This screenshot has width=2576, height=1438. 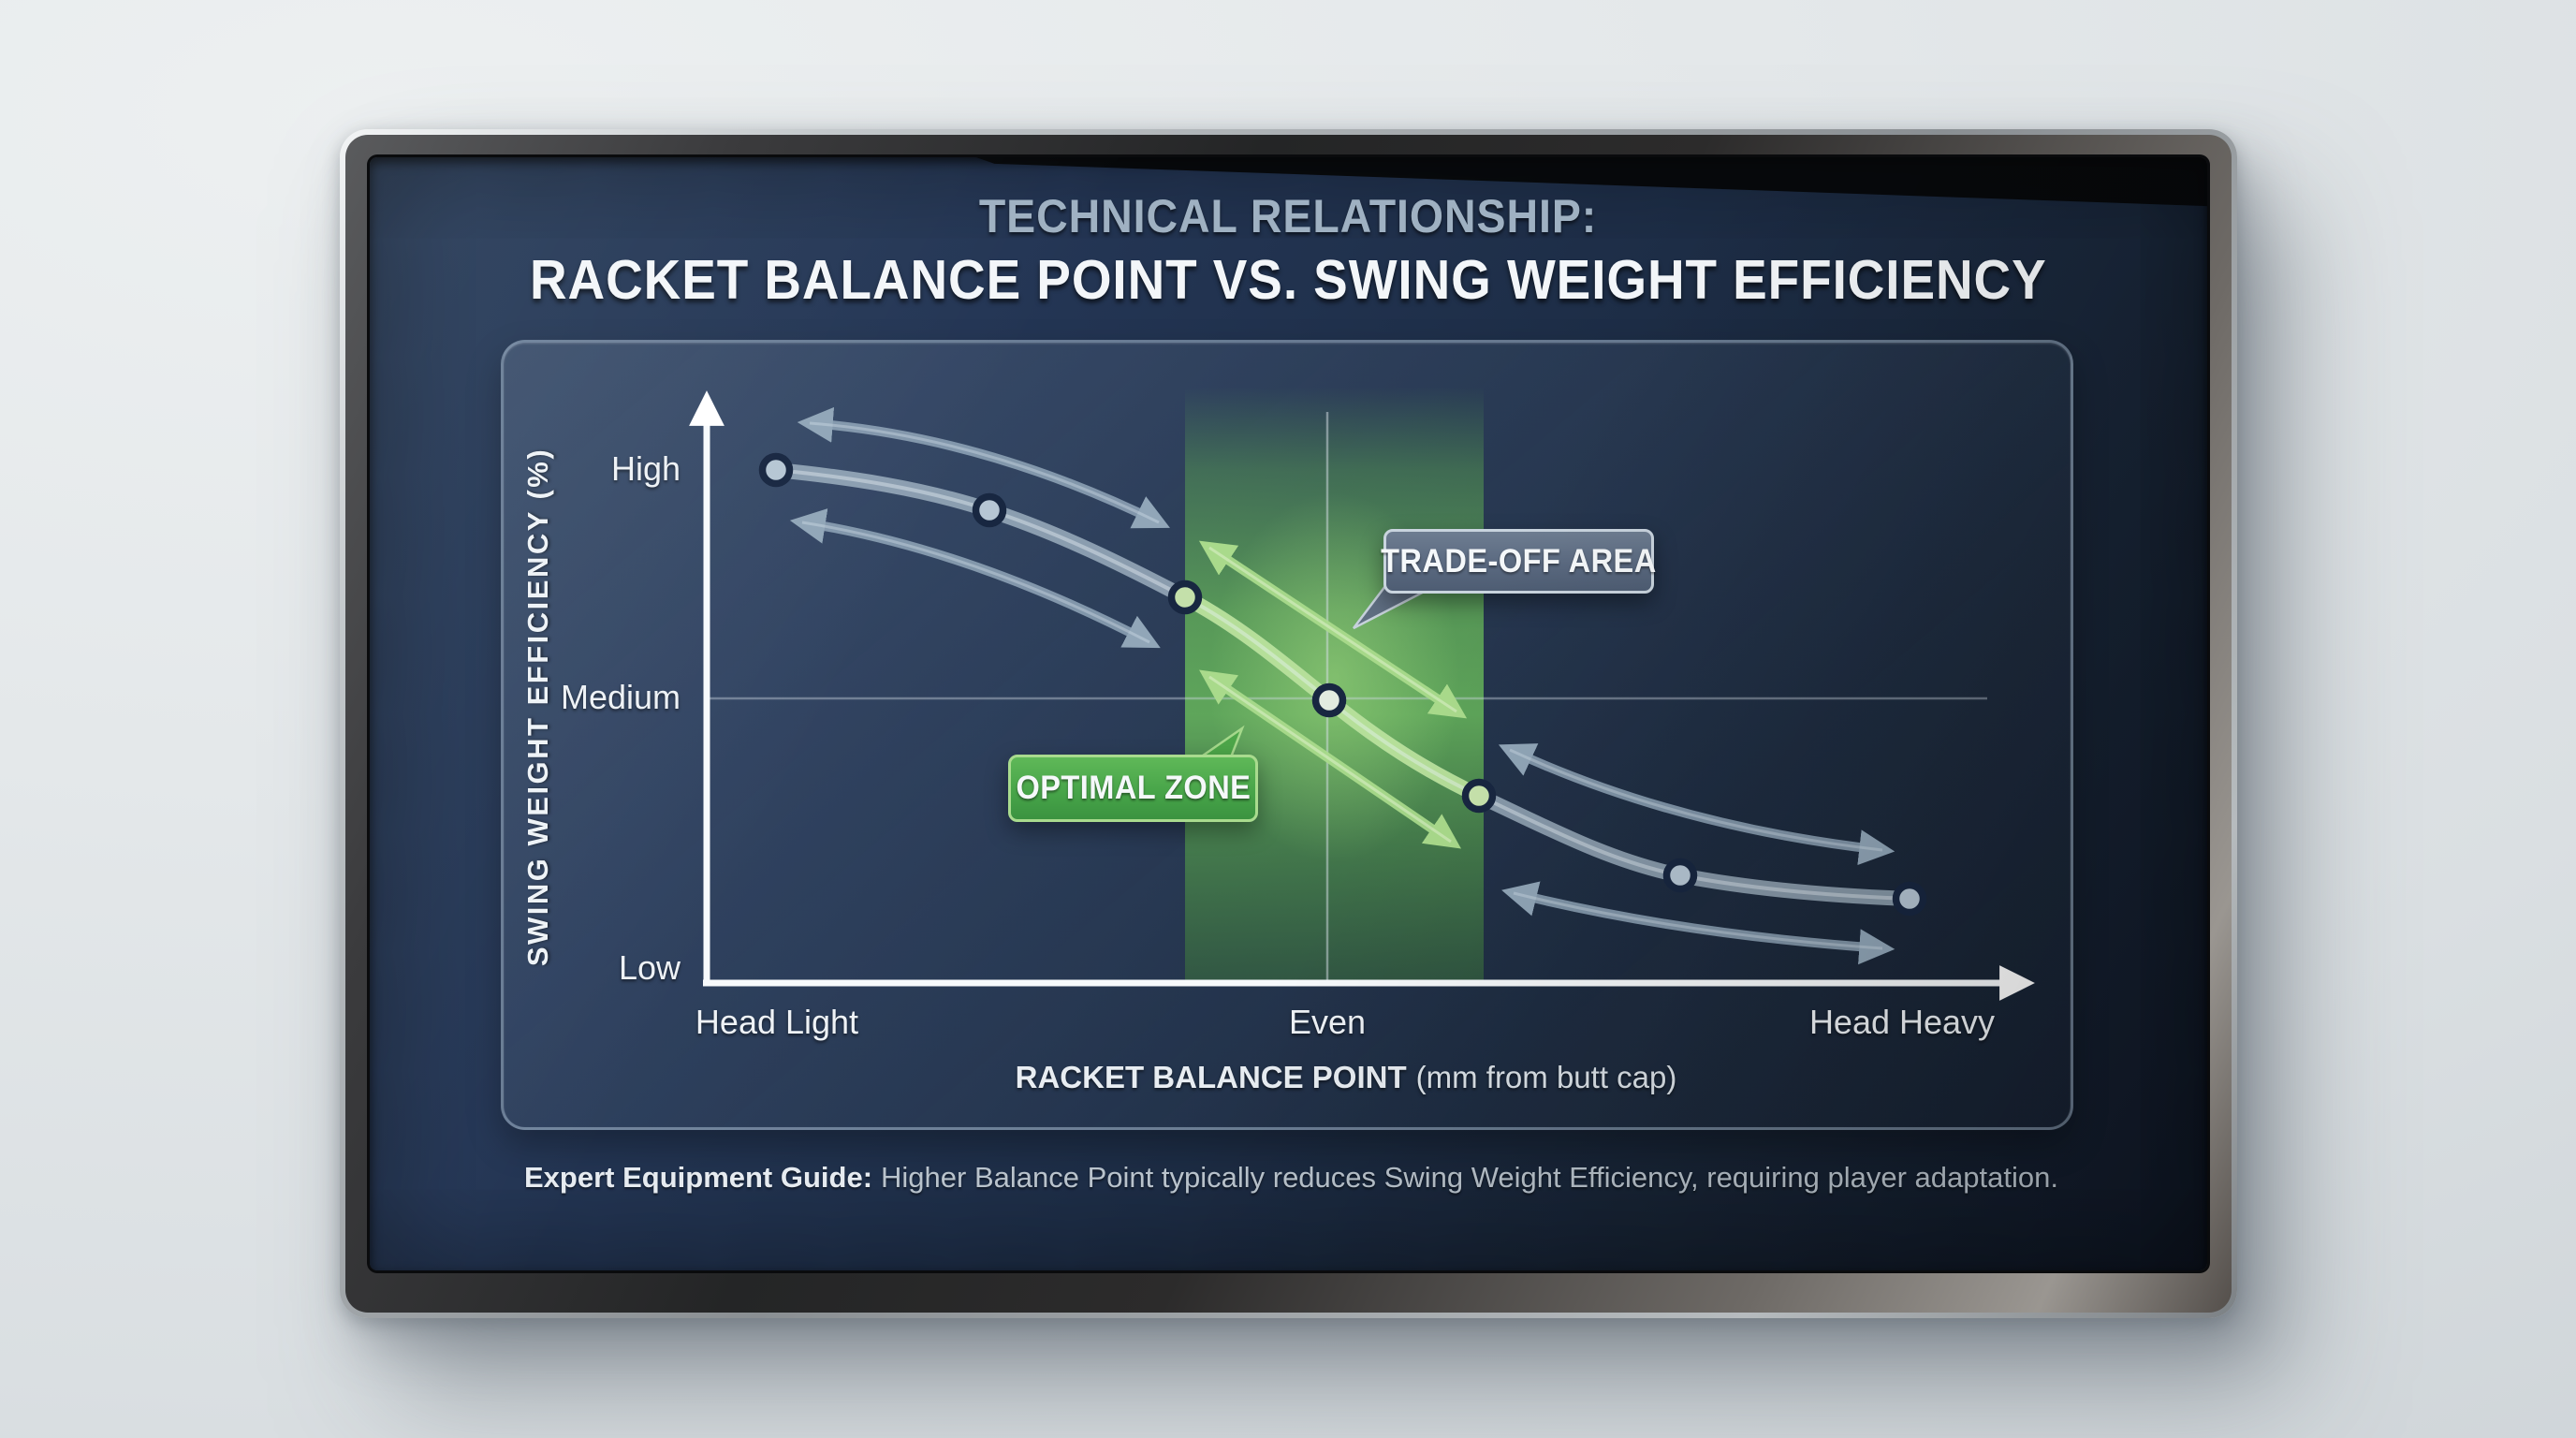 What do you see at coordinates (698, 1177) in the screenshot?
I see `expert-caption-lead: Expert Equipment Guide:` at bounding box center [698, 1177].